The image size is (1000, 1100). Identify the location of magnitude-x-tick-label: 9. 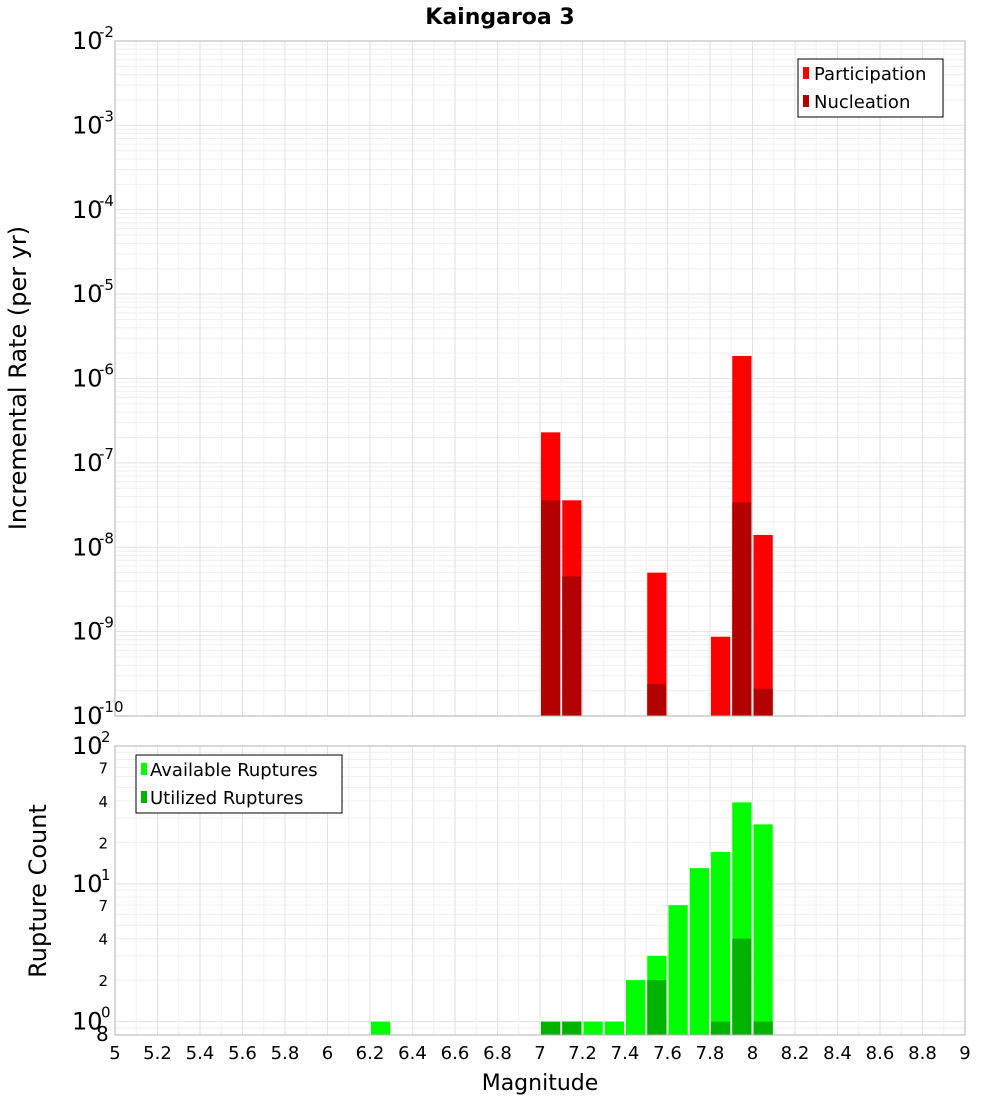
(964, 1053).